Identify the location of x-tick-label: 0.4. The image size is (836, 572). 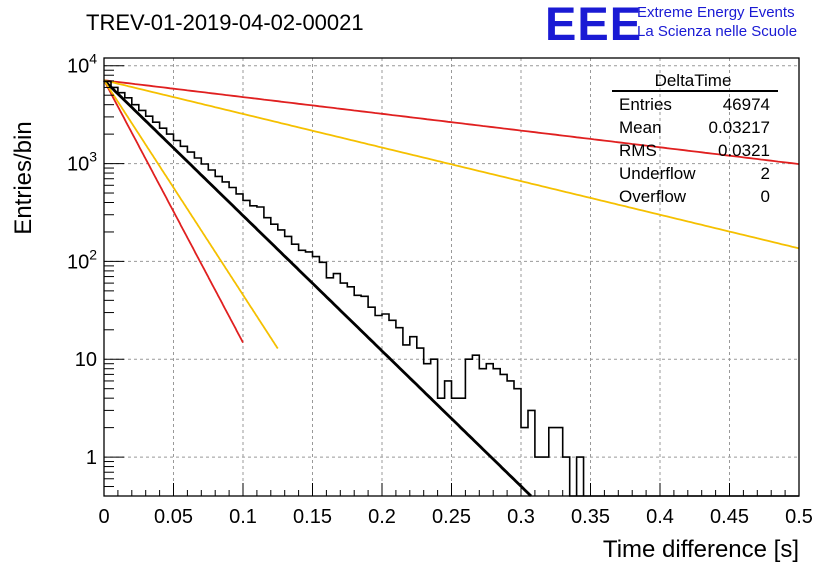
(660, 517).